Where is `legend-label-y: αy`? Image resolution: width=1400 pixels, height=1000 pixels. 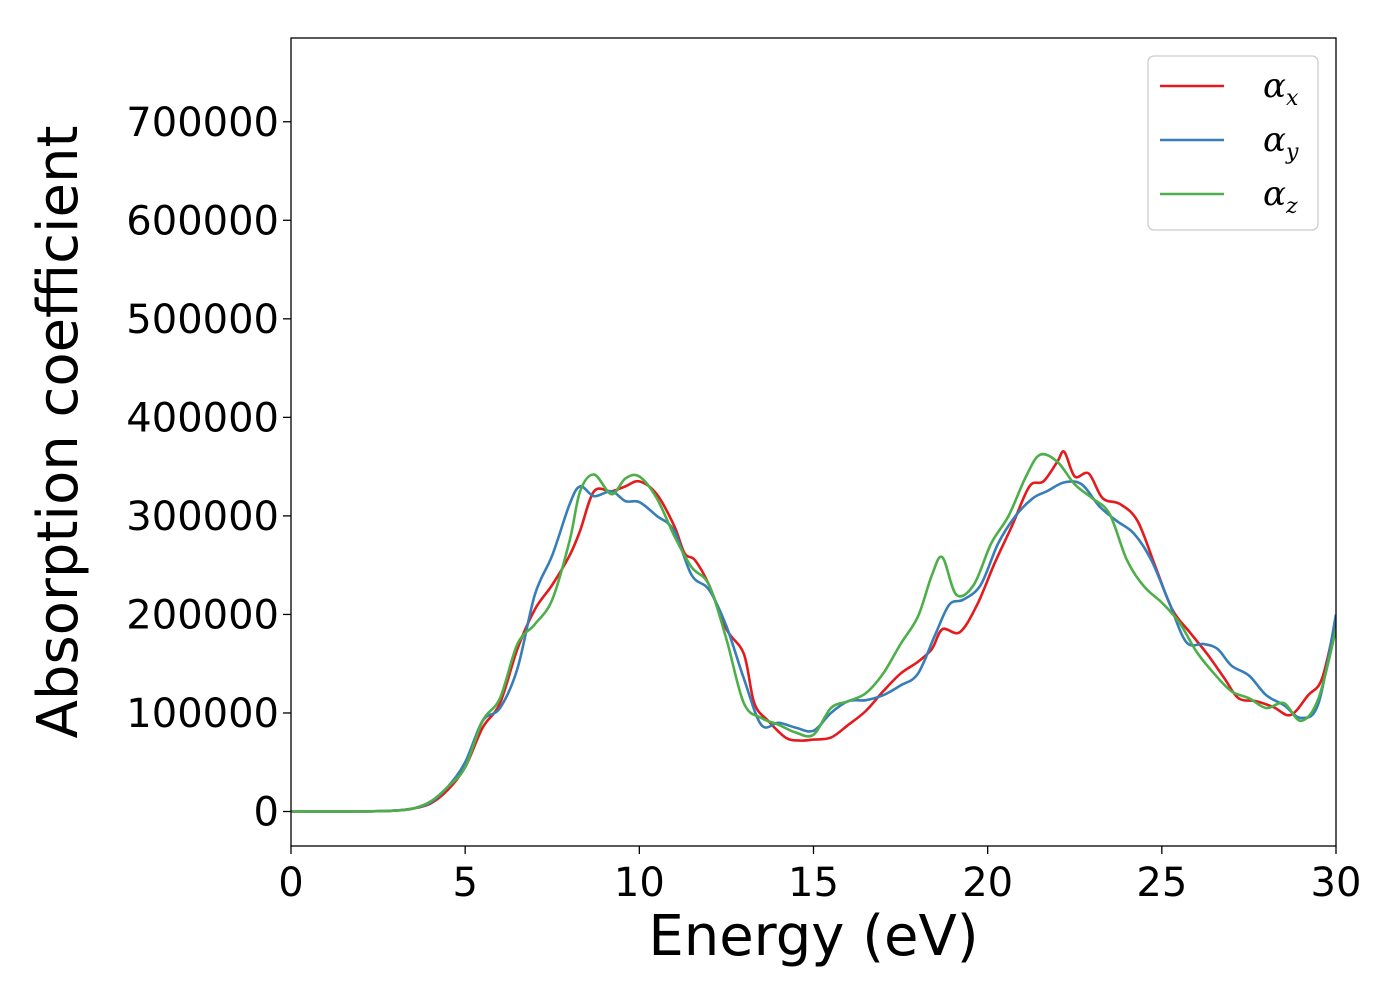
legend-label-y: αy is located at coordinates (1281, 142).